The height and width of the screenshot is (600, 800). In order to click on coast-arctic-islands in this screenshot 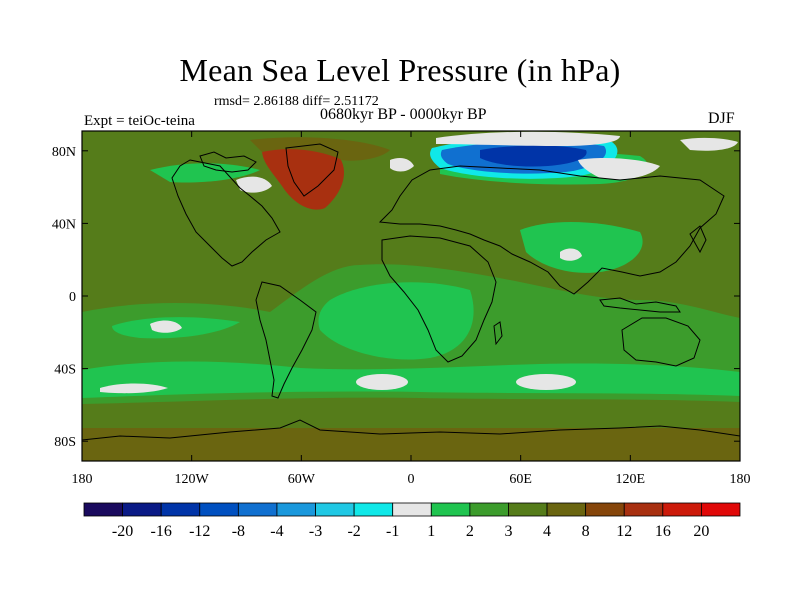, I will do `click(228, 162)`.